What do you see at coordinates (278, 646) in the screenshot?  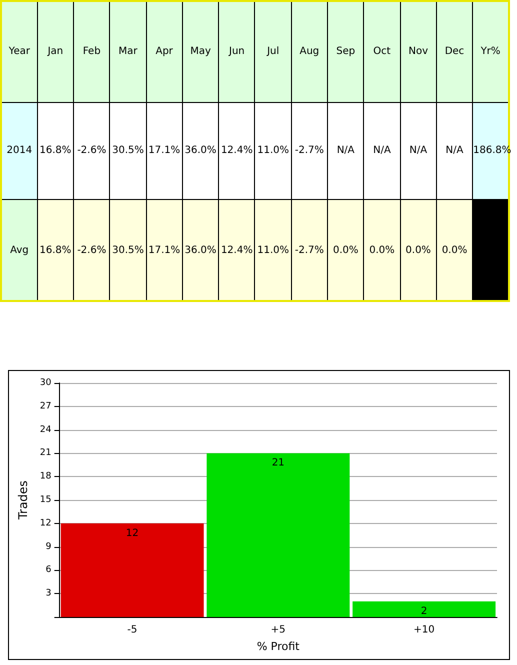 I see `x-axis-title: % Profit` at bounding box center [278, 646].